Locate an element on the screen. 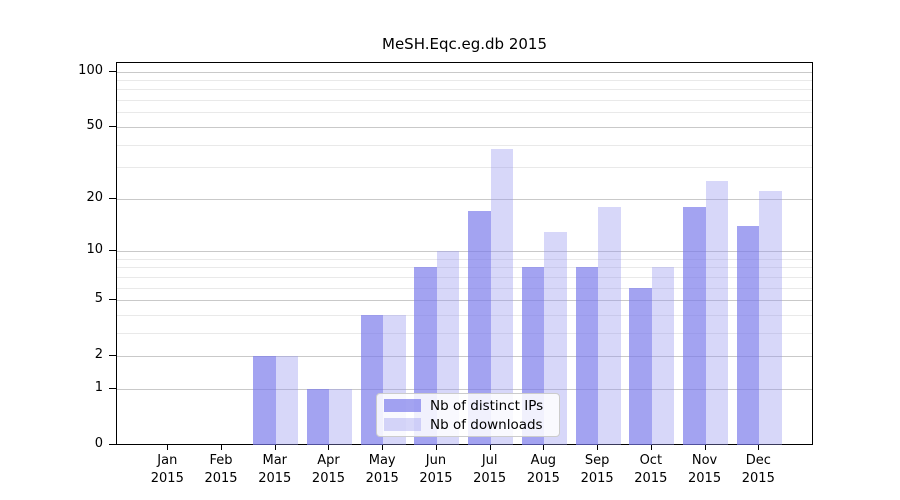 This screenshot has height=500, width=900. x-tick-label: Jul 2015 is located at coordinates (490, 469).